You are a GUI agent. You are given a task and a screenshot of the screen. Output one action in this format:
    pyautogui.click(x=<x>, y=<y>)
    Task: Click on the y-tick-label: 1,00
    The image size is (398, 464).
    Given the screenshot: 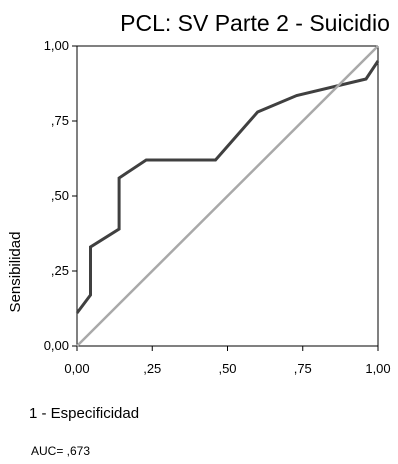 What is the action you would take?
    pyautogui.click(x=56, y=45)
    